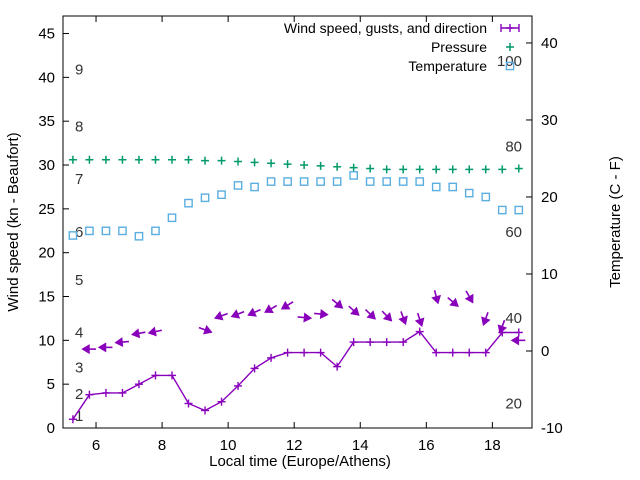 Image resolution: width=640 pixels, height=480 pixels. I want to click on x-tick-label: 10, so click(228, 445).